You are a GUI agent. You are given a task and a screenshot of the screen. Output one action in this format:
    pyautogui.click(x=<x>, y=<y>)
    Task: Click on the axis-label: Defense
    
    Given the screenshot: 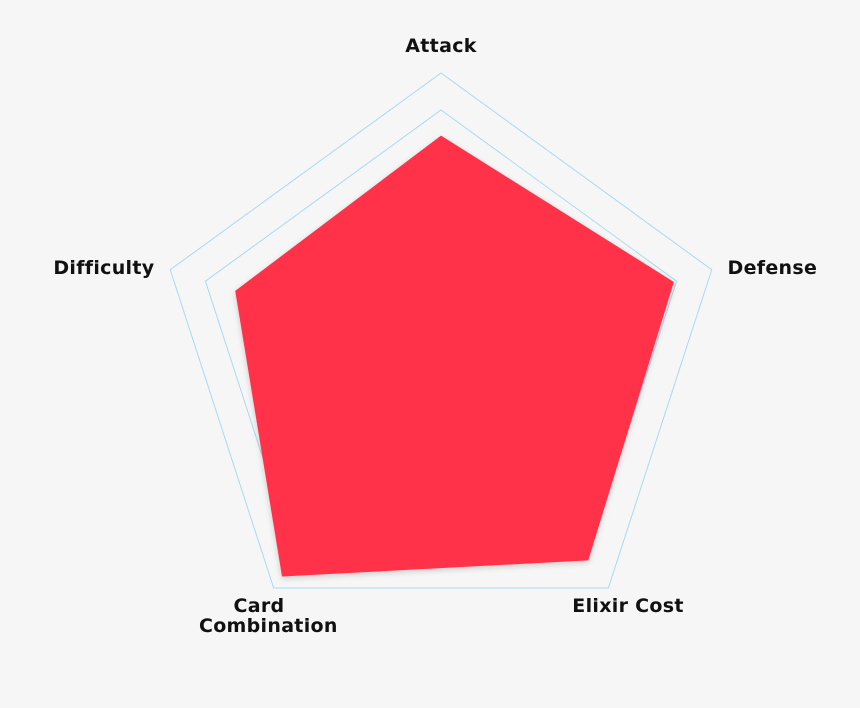 What is the action you would take?
    pyautogui.click(x=772, y=267)
    